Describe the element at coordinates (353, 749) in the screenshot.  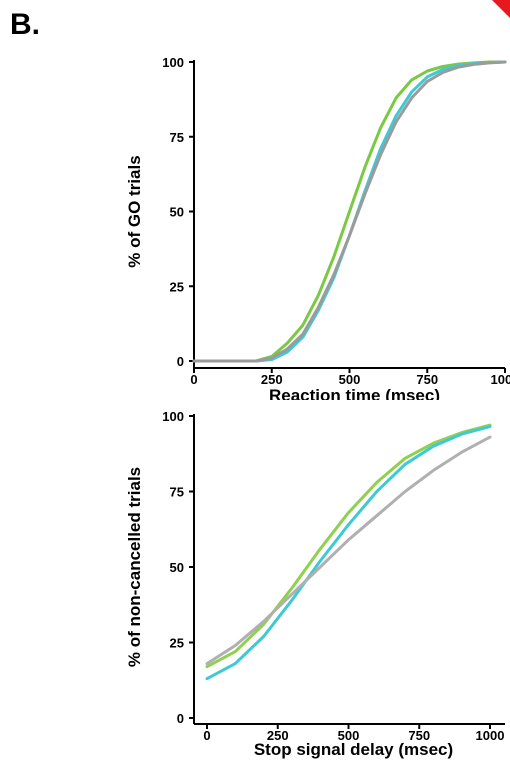
I see `bottom-x-axis-label: Stop signal delay (msec)` at that location.